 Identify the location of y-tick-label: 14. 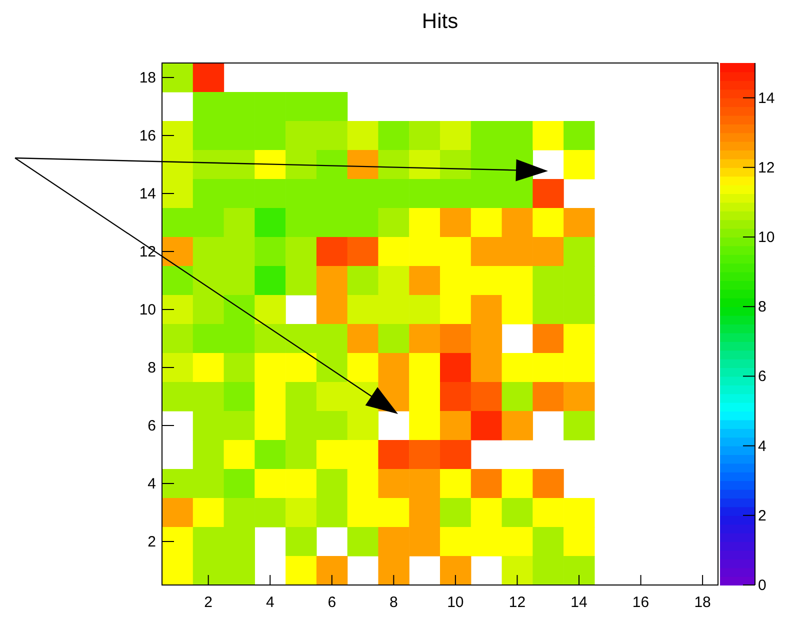
(147, 194).